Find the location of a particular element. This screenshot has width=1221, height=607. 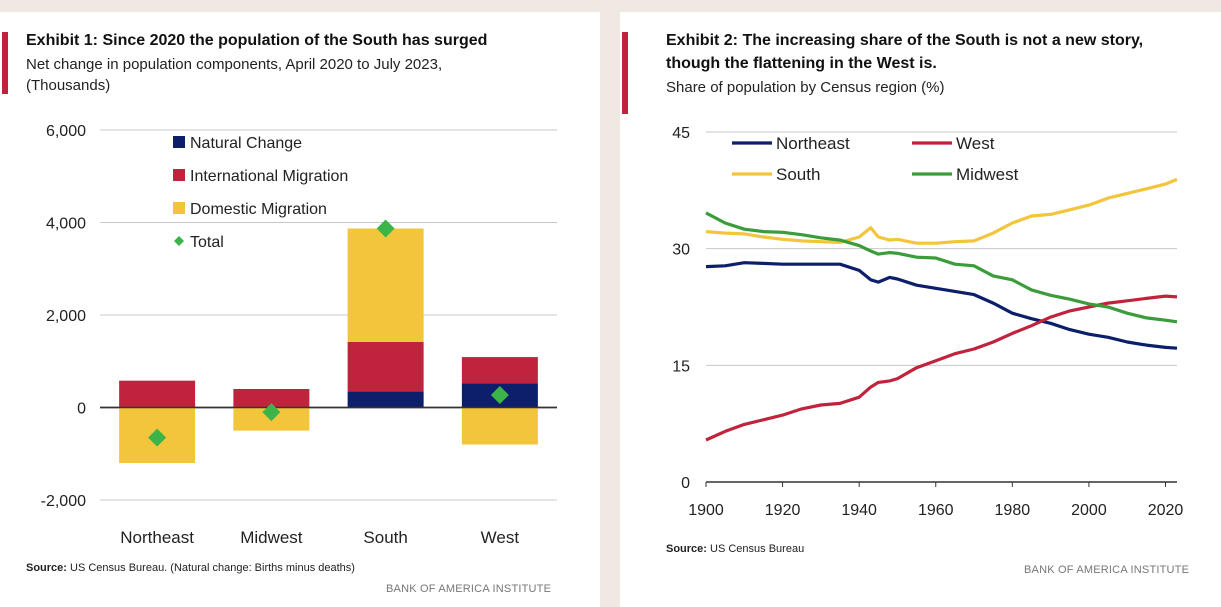

bar-south-international-migration is located at coordinates (385, 366).